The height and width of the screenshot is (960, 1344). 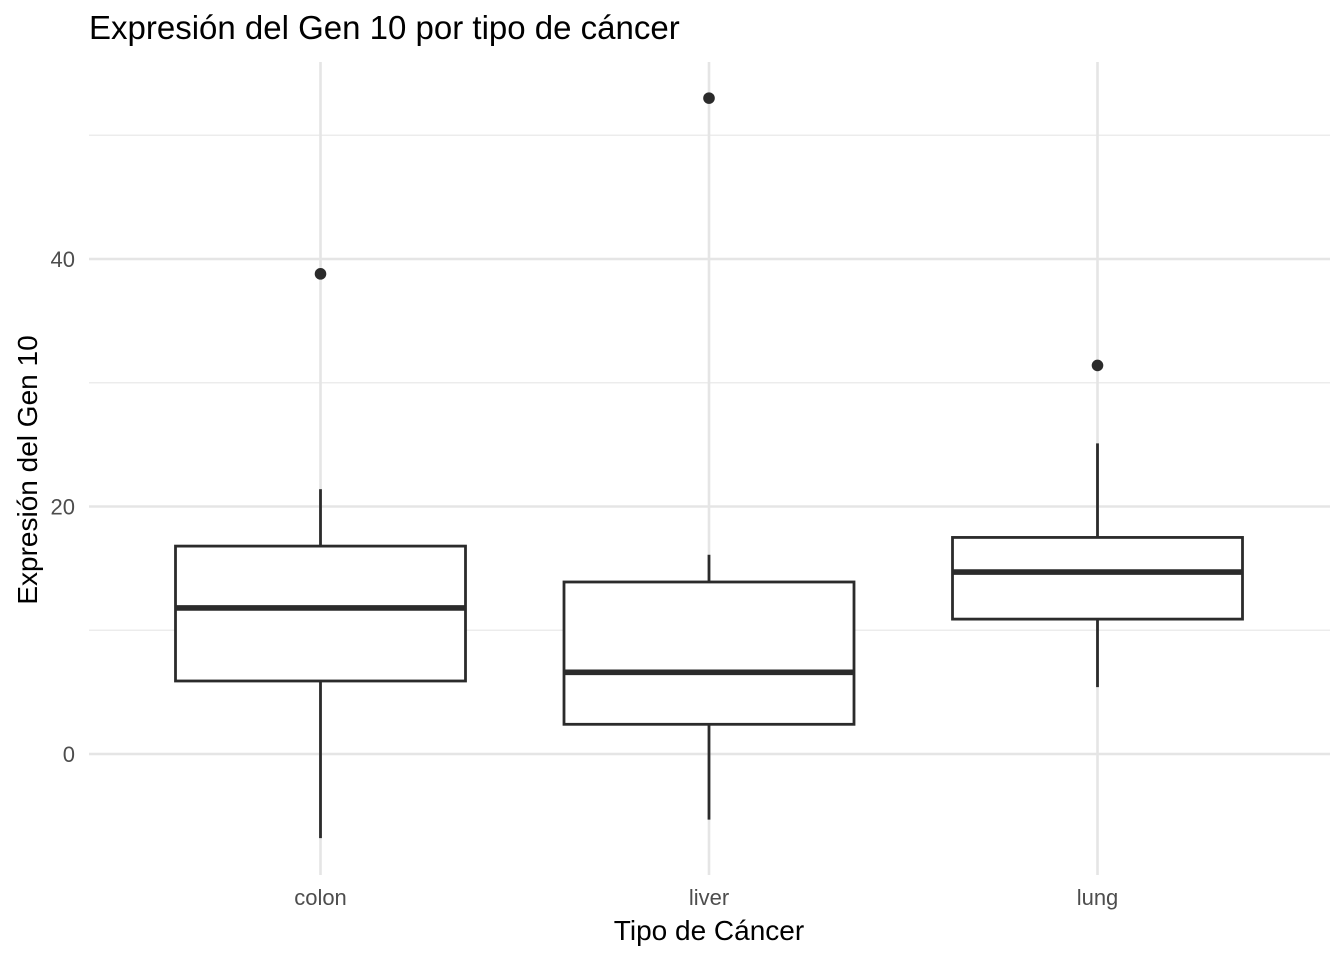 I want to click on chart-title: Expresión del Gen 10 por tipo de cáncer, so click(x=384, y=27).